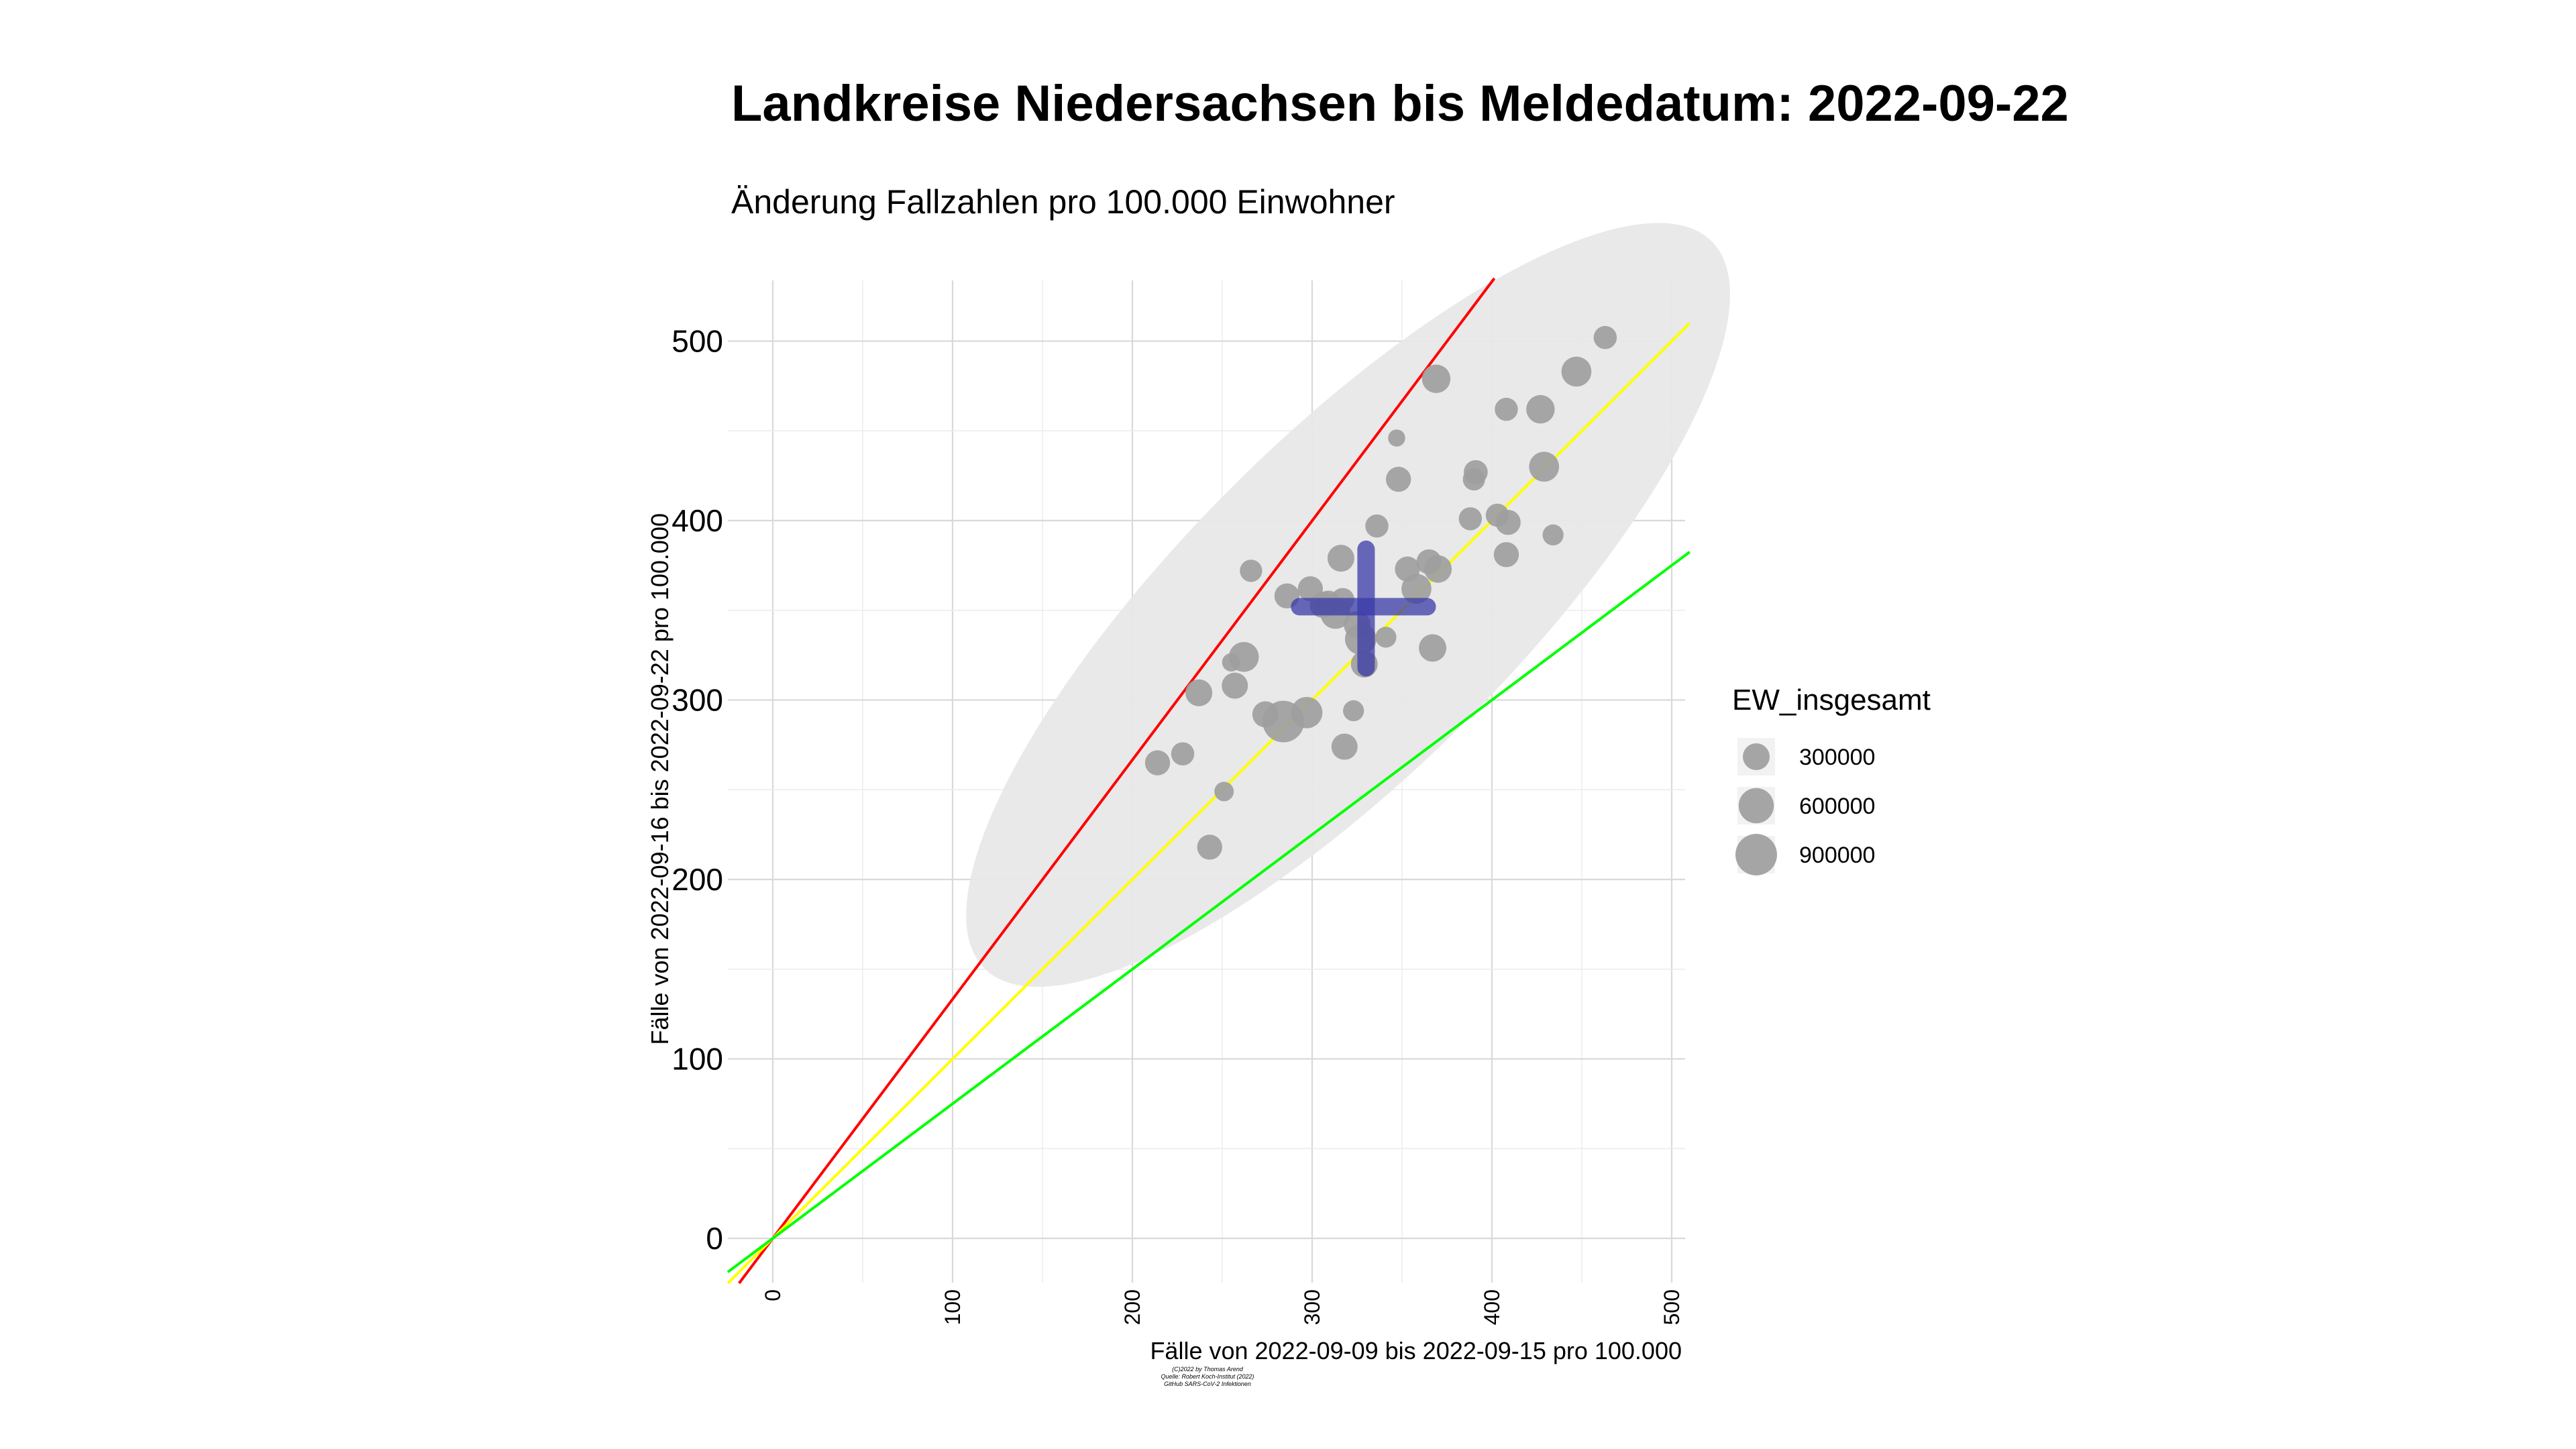  What do you see at coordinates (1837, 806) in the screenshot?
I see `legend-label: 600000` at bounding box center [1837, 806].